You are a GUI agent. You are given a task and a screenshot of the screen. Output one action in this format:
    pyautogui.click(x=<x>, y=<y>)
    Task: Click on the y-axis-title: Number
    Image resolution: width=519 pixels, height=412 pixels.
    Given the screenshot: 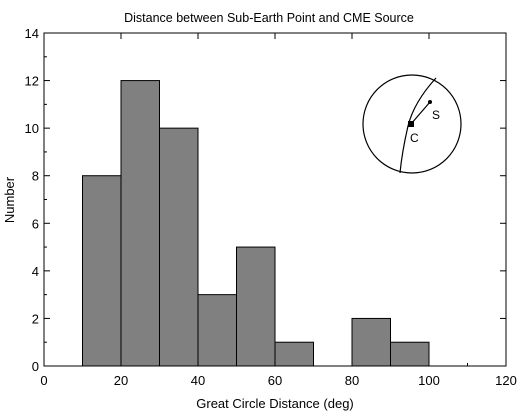 What is the action you would take?
    pyautogui.click(x=9, y=199)
    